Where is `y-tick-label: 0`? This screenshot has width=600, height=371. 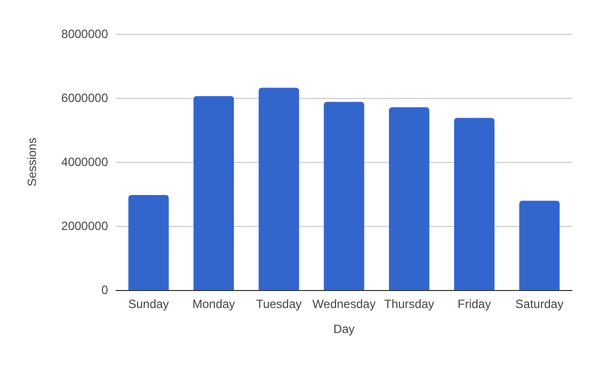
y-tick-label: 0 is located at coordinates (104, 290).